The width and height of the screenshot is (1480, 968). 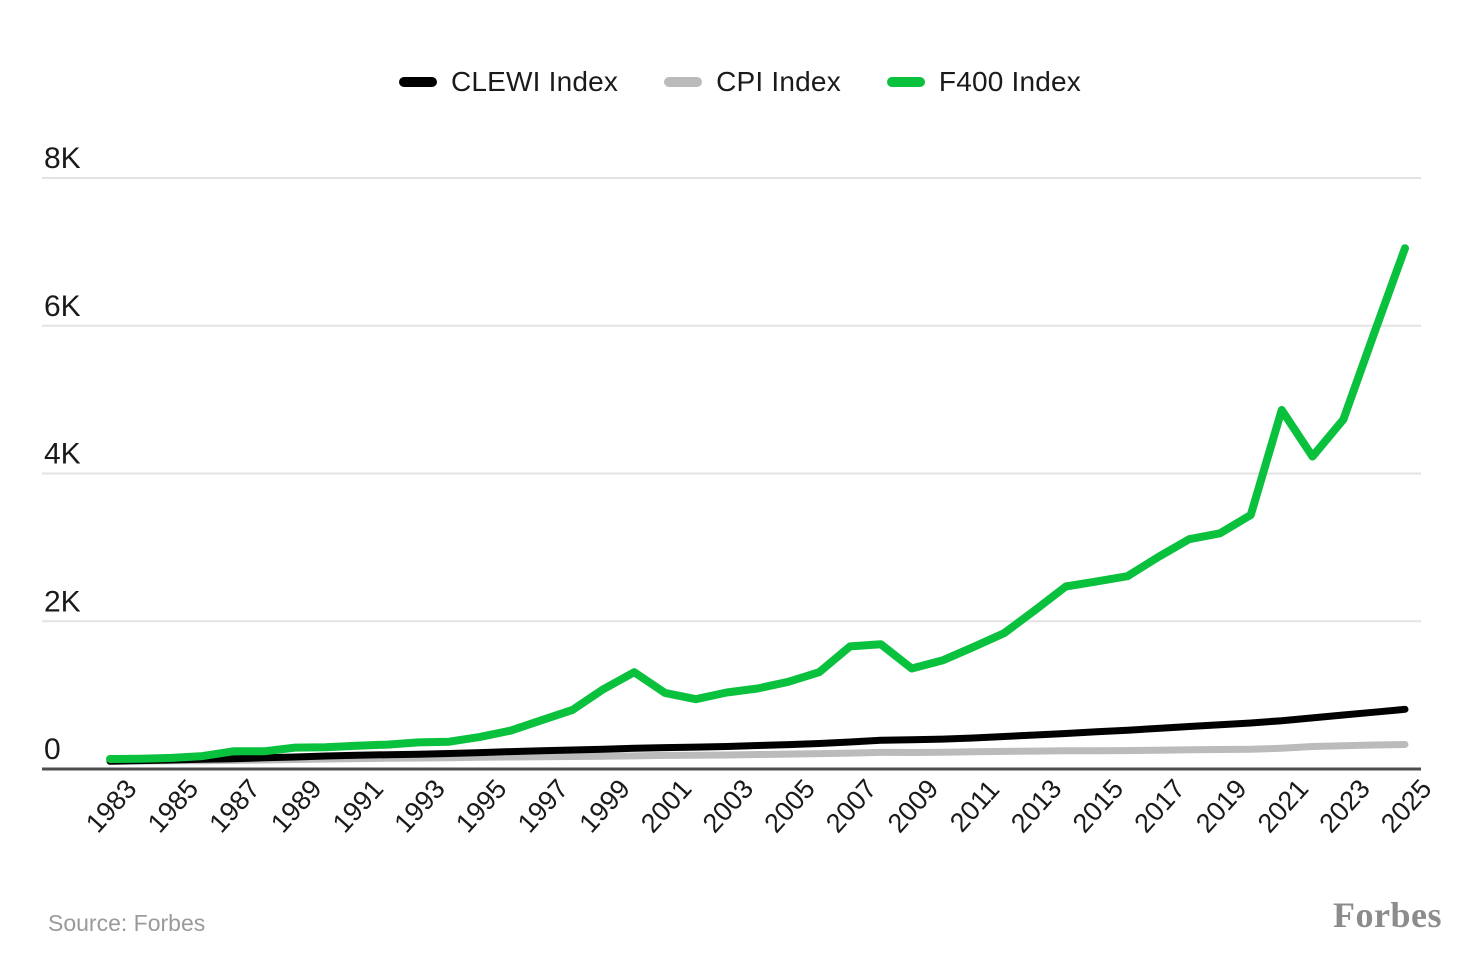 I want to click on x-tick-label: 2021, so click(x=1283, y=806).